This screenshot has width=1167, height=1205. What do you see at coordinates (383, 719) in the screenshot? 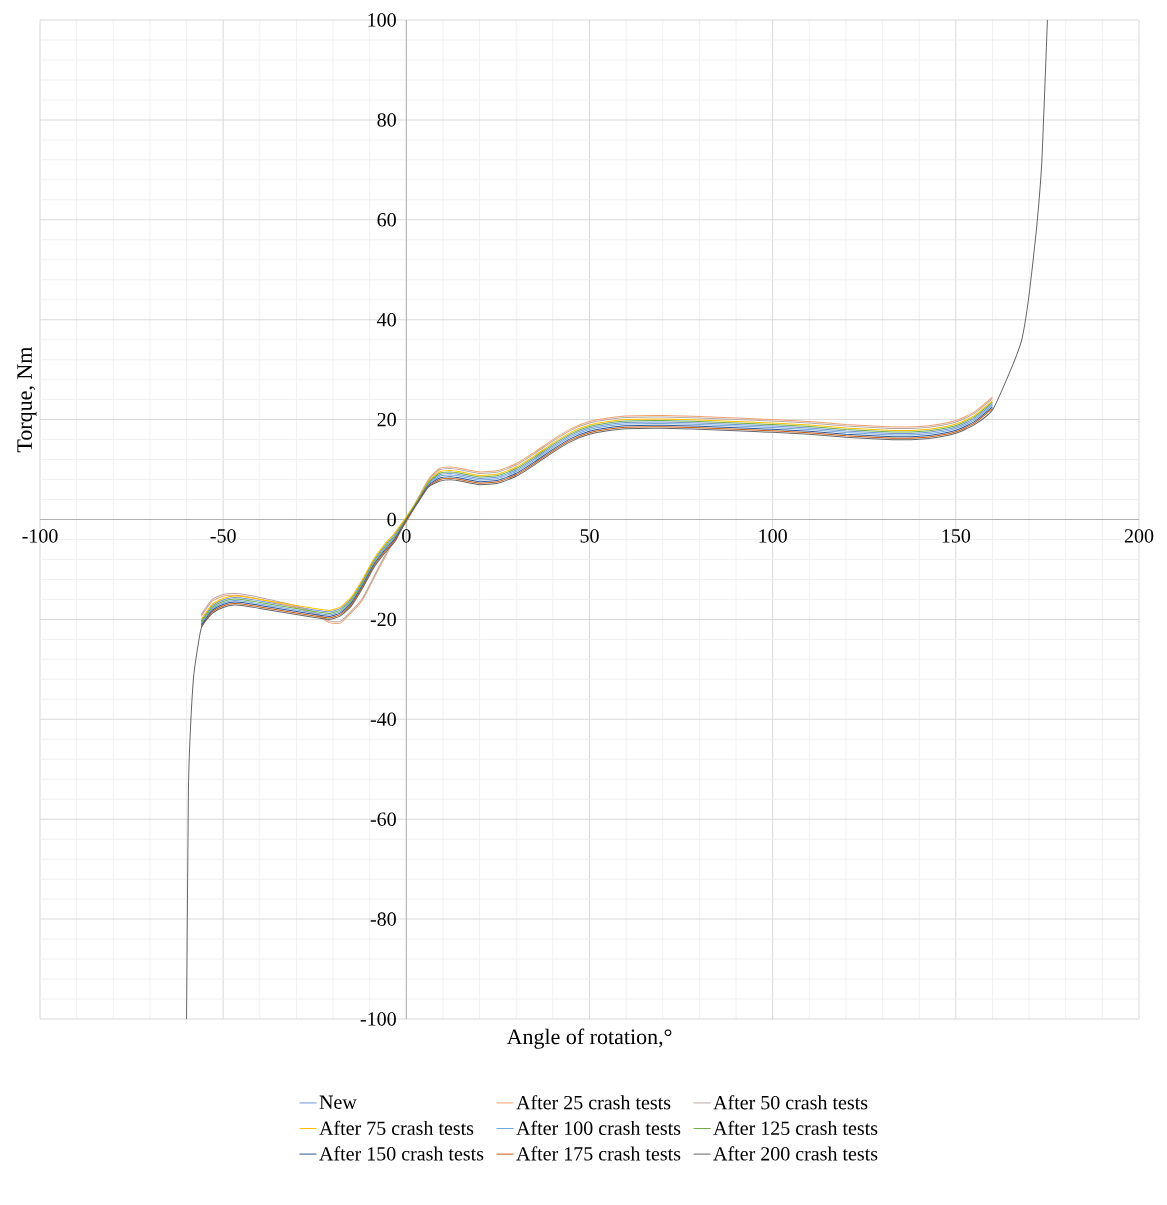
I see `y-tick-label: -40` at bounding box center [383, 719].